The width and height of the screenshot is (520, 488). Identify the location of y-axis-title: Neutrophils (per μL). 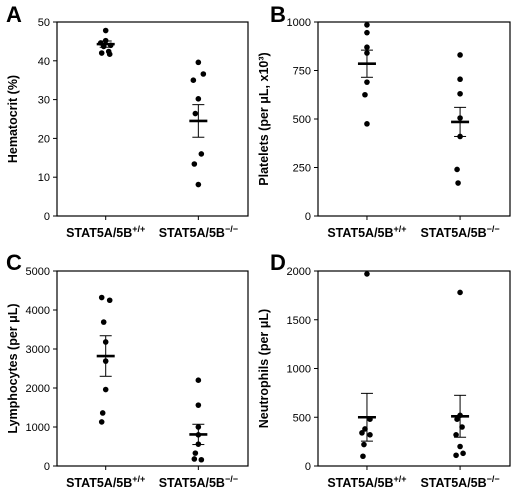
(264, 368).